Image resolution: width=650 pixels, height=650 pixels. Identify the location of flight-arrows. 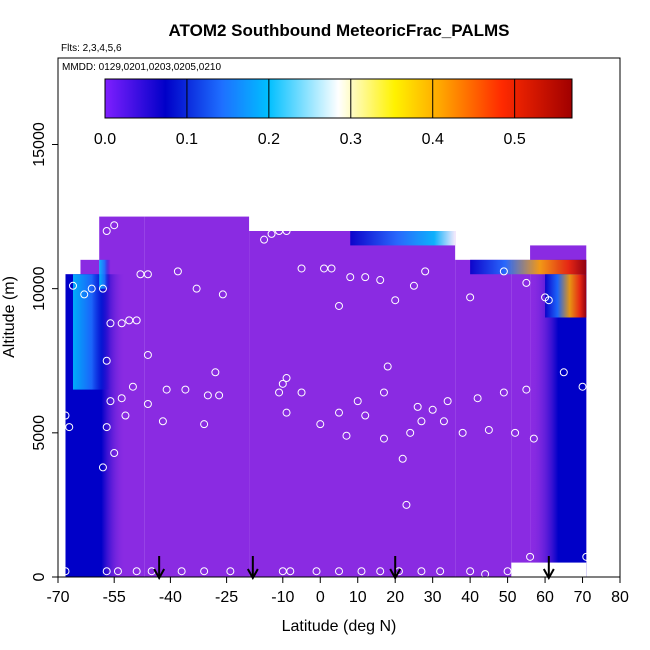
(354, 568).